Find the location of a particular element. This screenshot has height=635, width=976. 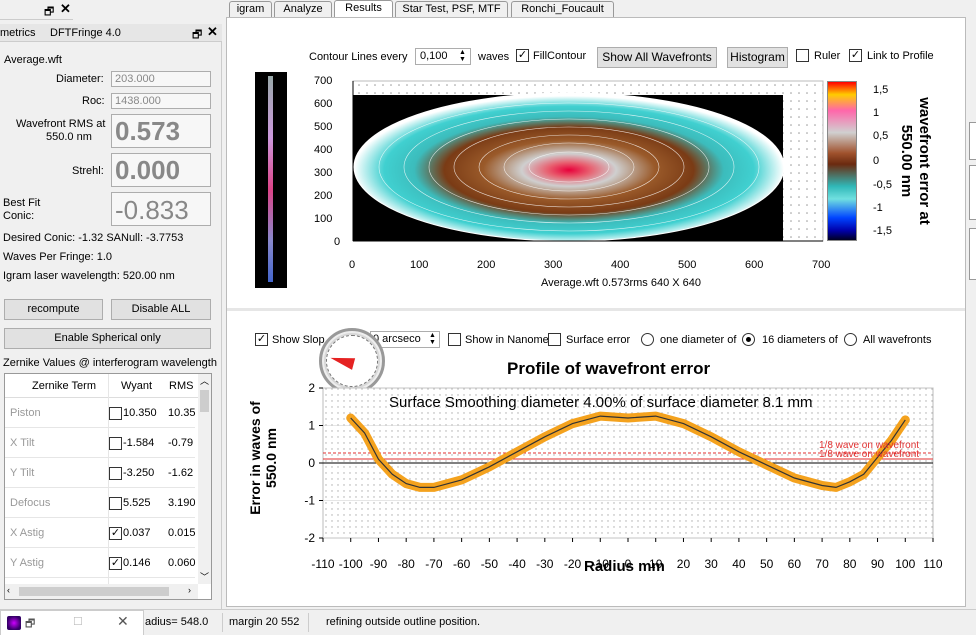

one-diameter-radio is located at coordinates (647, 339).